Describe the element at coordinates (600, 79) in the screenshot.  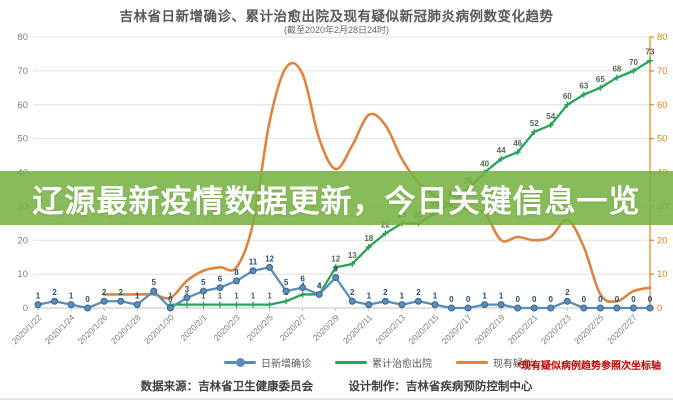
I see `svg-text: 65` at that location.